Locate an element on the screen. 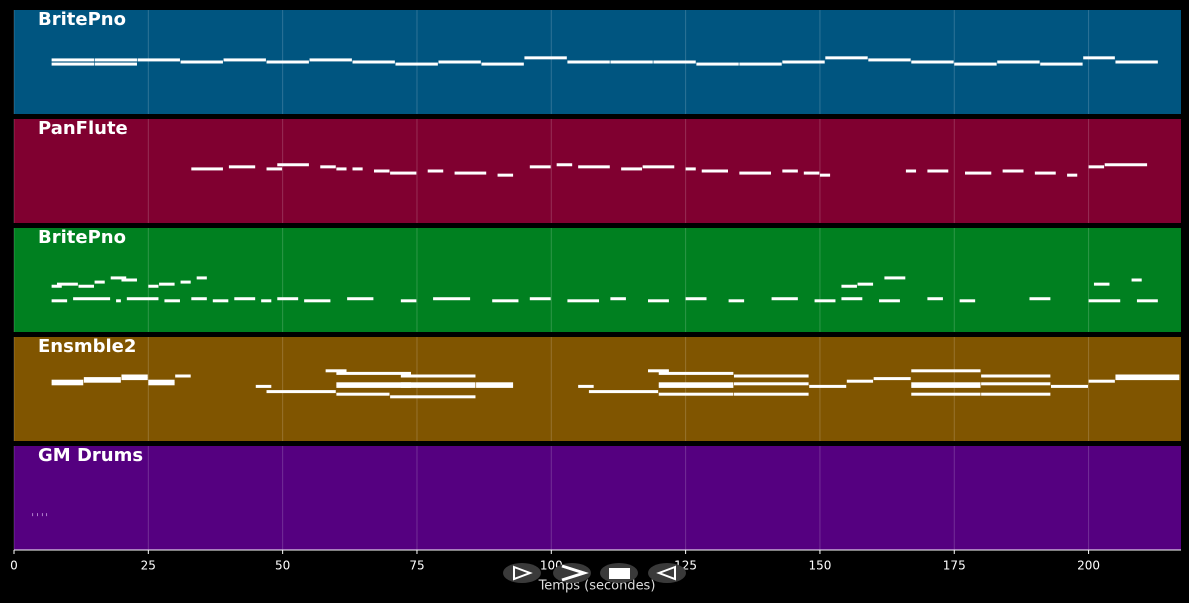  x-tick-label: 200 is located at coordinates (1088, 566).